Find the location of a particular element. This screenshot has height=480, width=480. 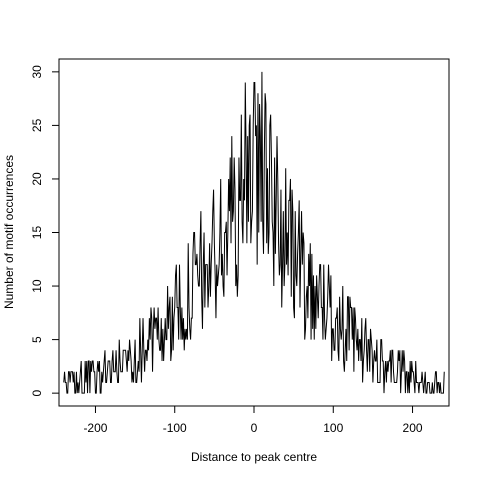

x-axis: -200 -100 0 100 200 is located at coordinates (253, 420).